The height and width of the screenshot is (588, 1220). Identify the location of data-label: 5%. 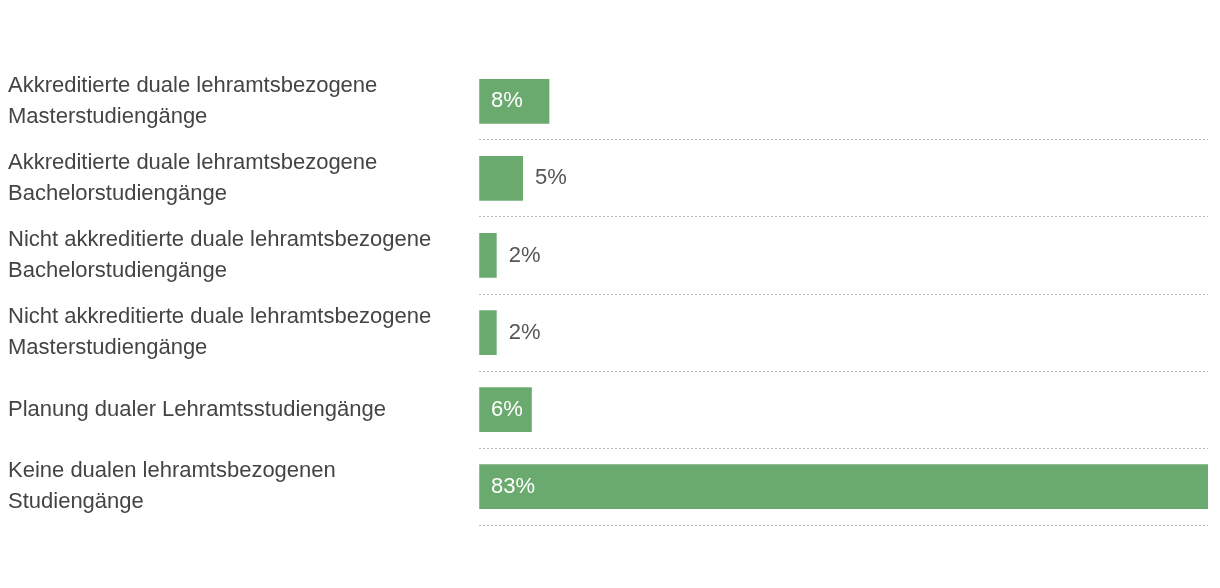
(551, 177).